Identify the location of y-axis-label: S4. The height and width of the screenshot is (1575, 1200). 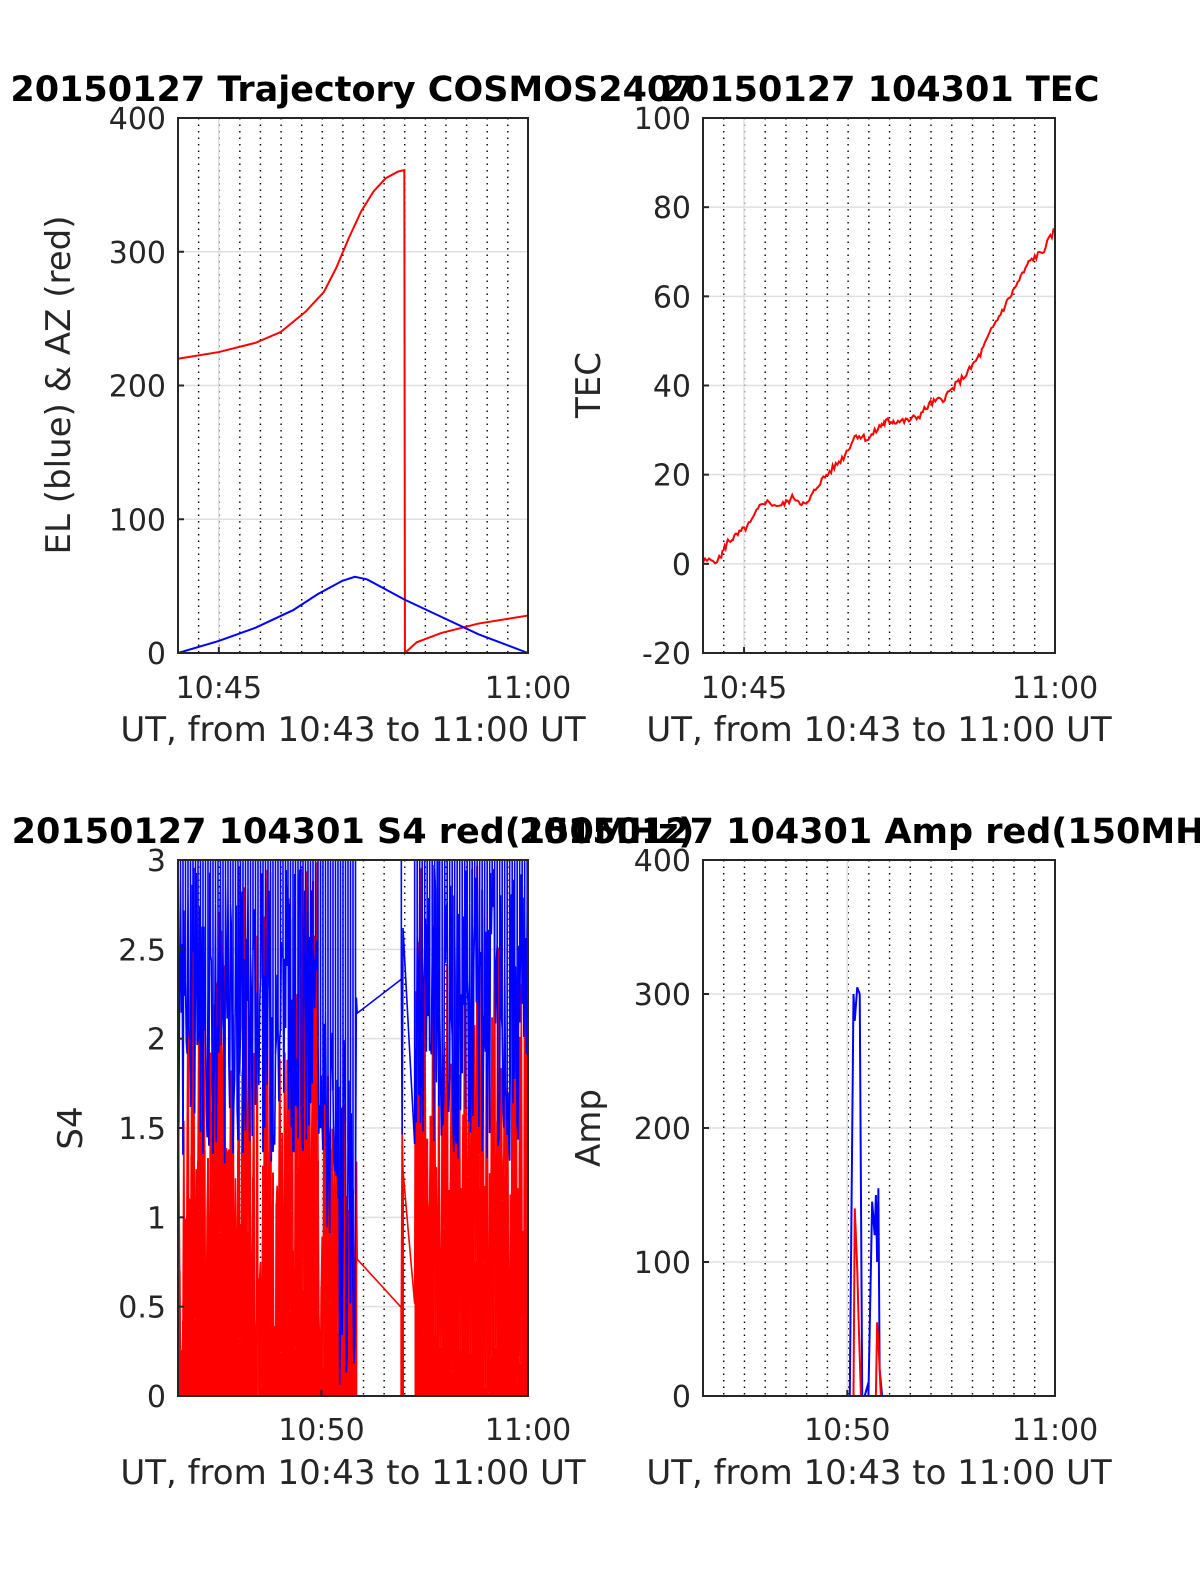
(71, 1127).